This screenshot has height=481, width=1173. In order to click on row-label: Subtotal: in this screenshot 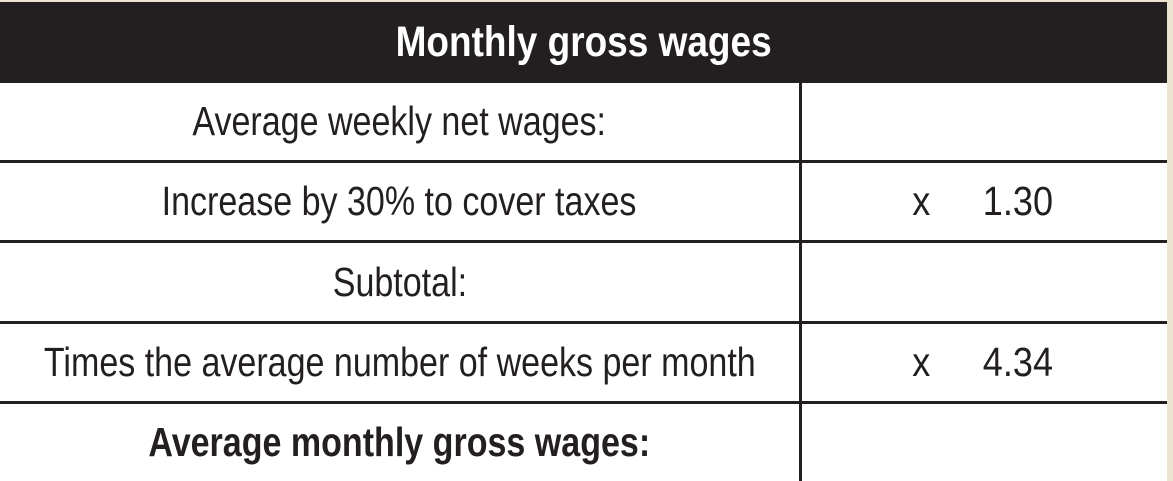, I will do `click(399, 281)`.